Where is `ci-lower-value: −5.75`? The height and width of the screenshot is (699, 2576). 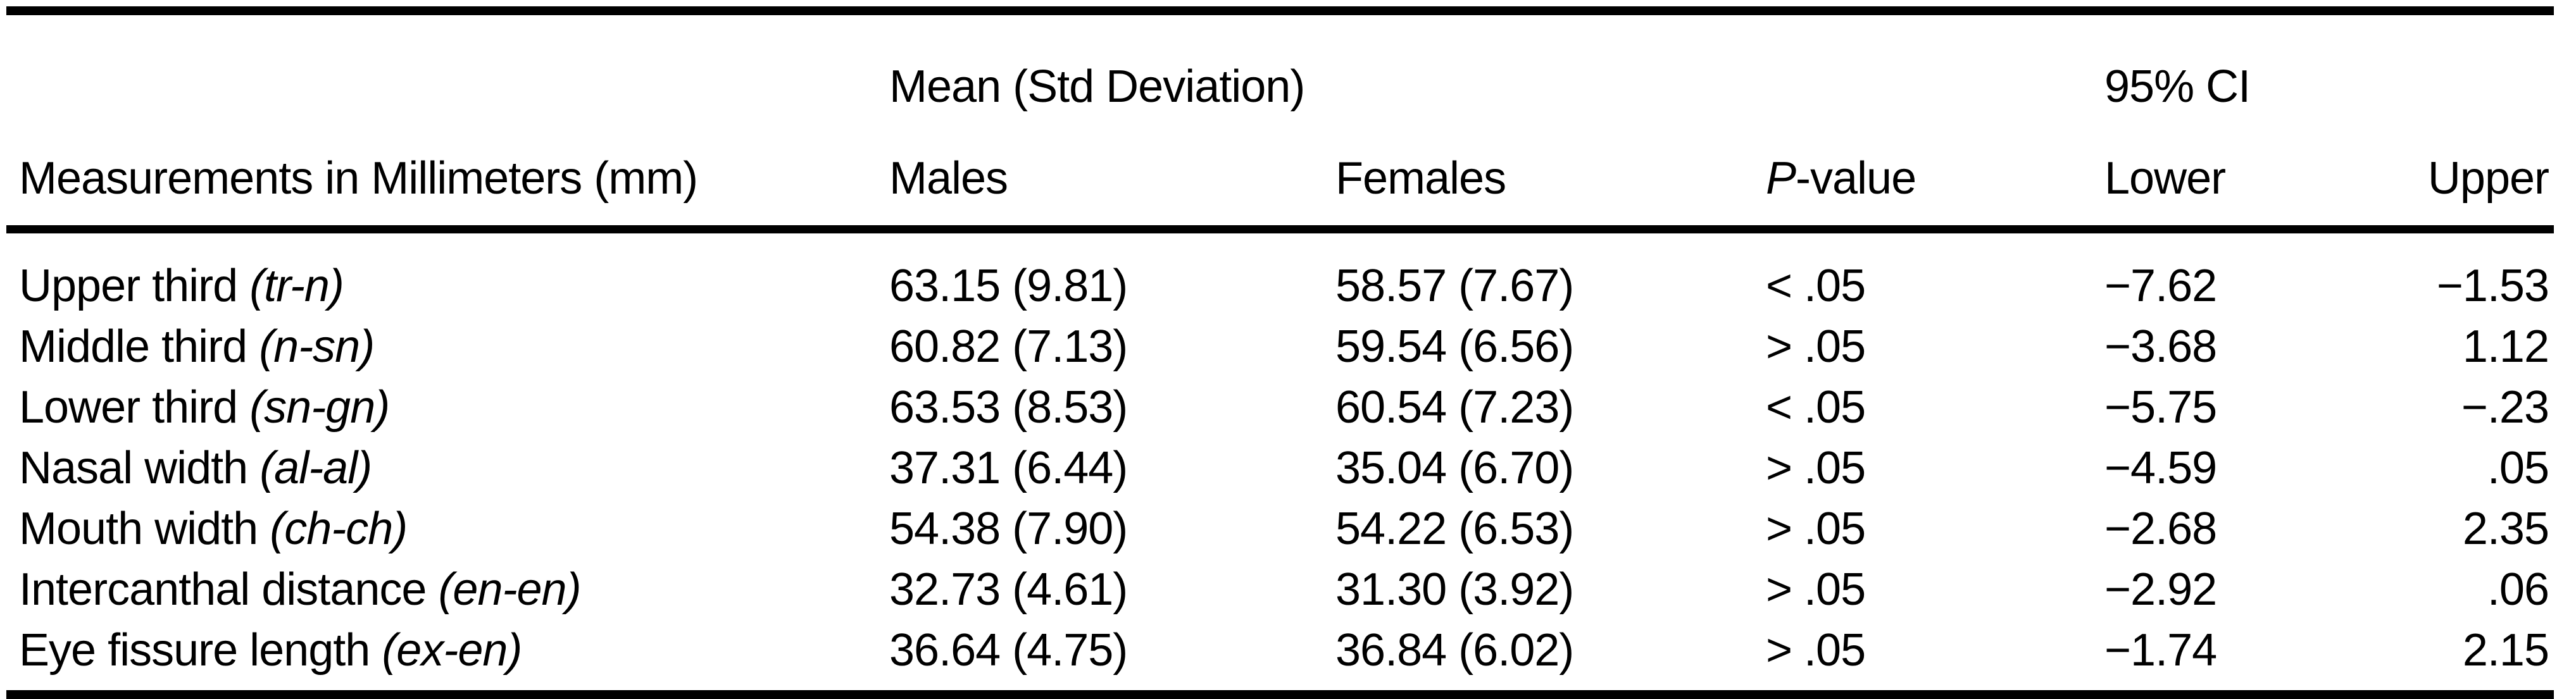
ci-lower-value: −5.75 is located at coordinates (2160, 407).